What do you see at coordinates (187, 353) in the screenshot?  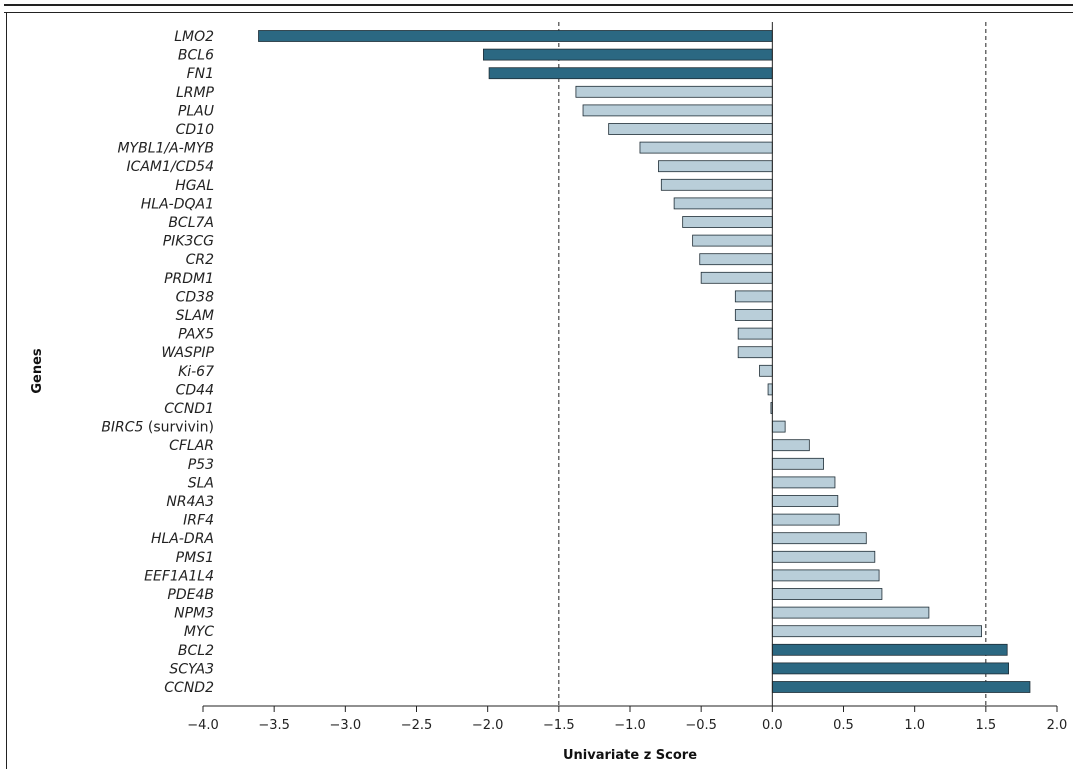 I see `category-label: WASPIP` at bounding box center [187, 353].